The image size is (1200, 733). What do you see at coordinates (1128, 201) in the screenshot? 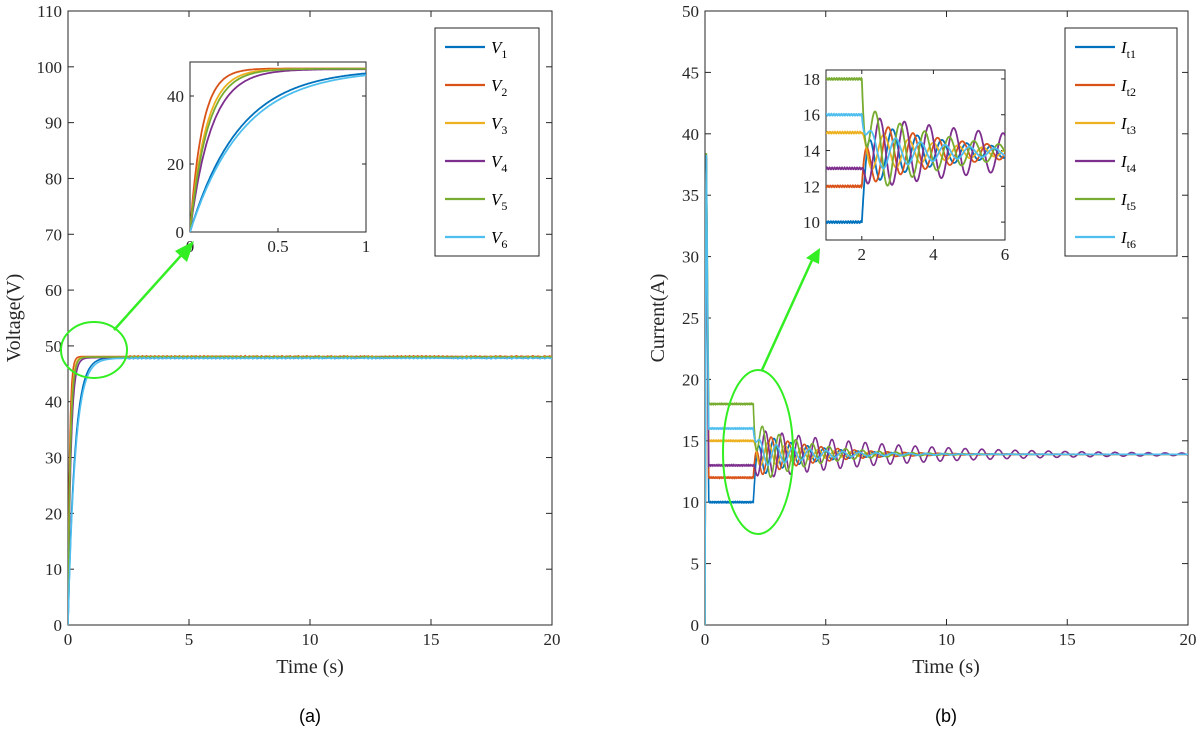
I see `chart-b-legend-entry: It5` at bounding box center [1128, 201].